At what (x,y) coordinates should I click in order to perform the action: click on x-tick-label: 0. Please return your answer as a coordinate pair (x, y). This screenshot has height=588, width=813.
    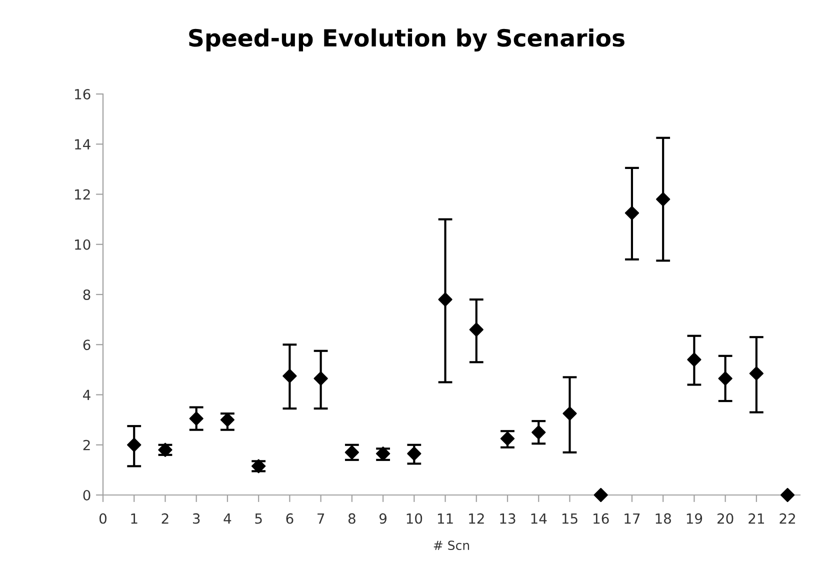
    Looking at the image, I should click on (102, 518).